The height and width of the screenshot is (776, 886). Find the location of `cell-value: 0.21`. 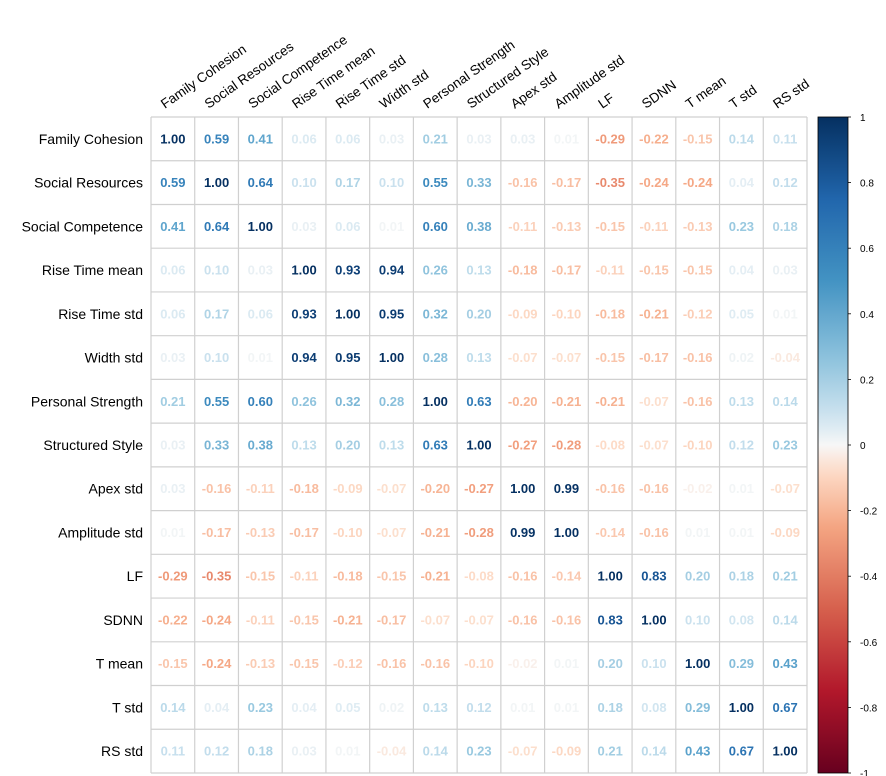

cell-value: 0.21 is located at coordinates (172, 401).